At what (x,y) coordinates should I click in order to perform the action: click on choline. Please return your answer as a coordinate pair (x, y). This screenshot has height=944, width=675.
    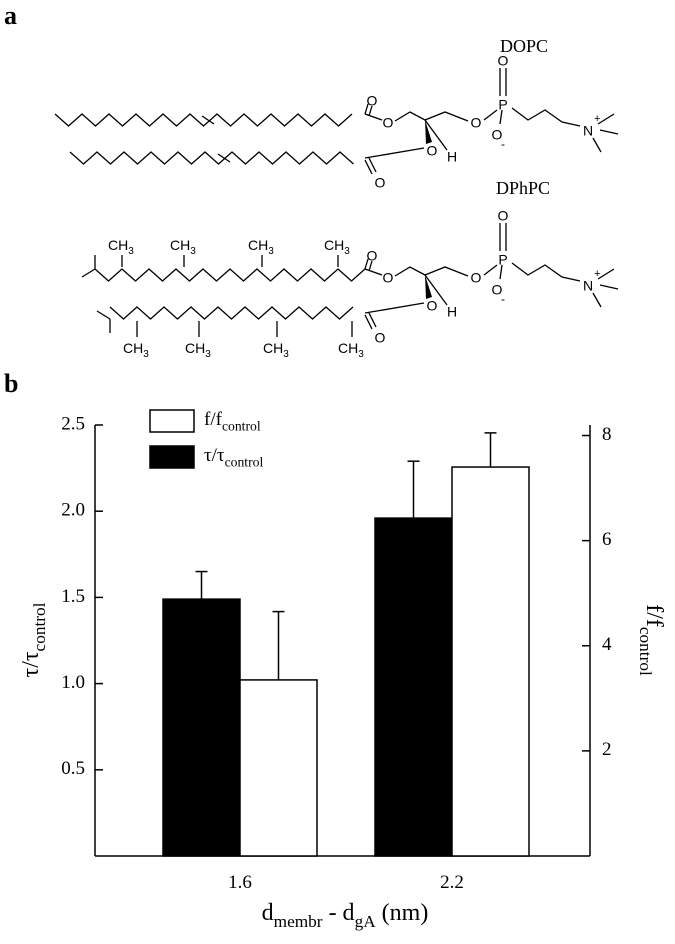
    Looking at the image, I should click on (546, 272).